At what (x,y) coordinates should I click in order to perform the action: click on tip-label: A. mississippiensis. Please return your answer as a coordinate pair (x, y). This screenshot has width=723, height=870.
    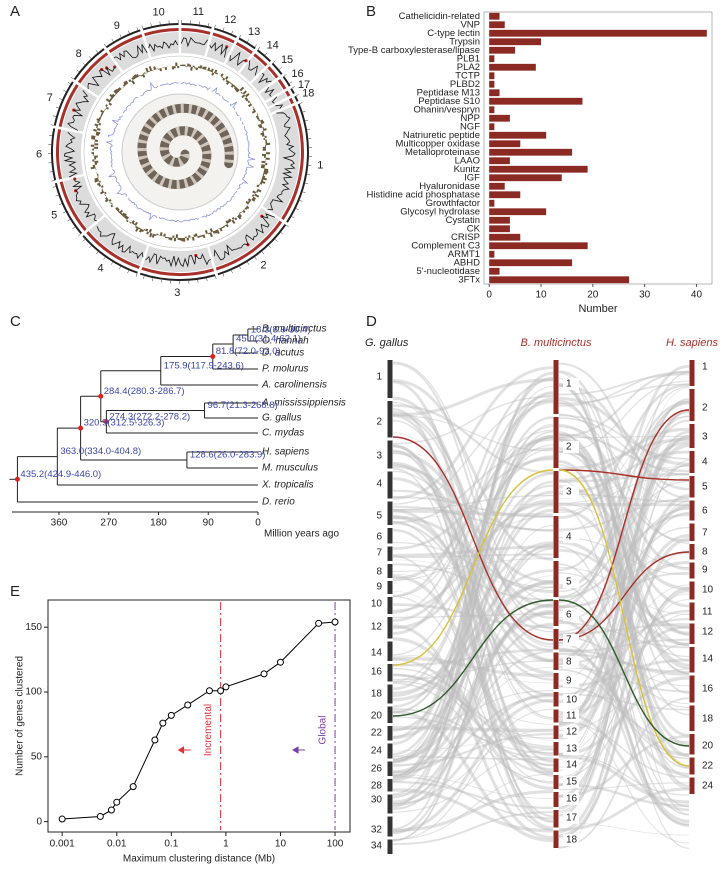
    Looking at the image, I should click on (303, 403).